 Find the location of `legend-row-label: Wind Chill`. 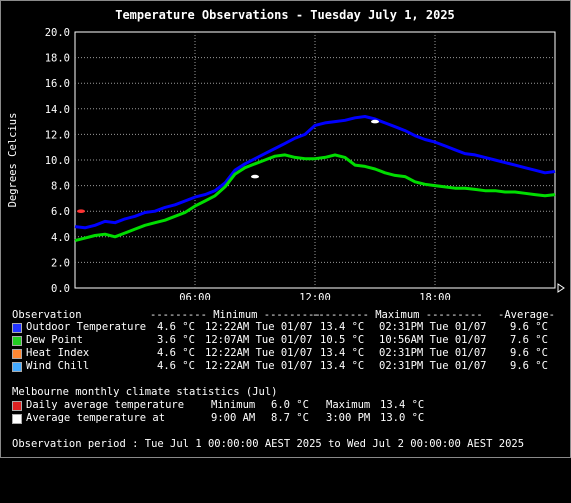

legend-row-label: Wind Chill is located at coordinates (58, 366).